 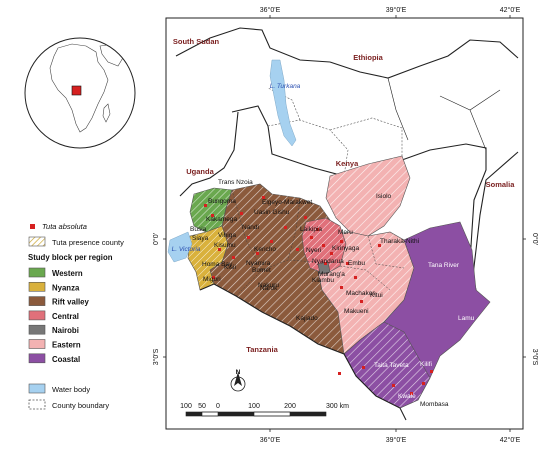 What do you see at coordinates (186, 249) in the screenshot?
I see `water-label-victoria: L. Victoria` at bounding box center [186, 249].